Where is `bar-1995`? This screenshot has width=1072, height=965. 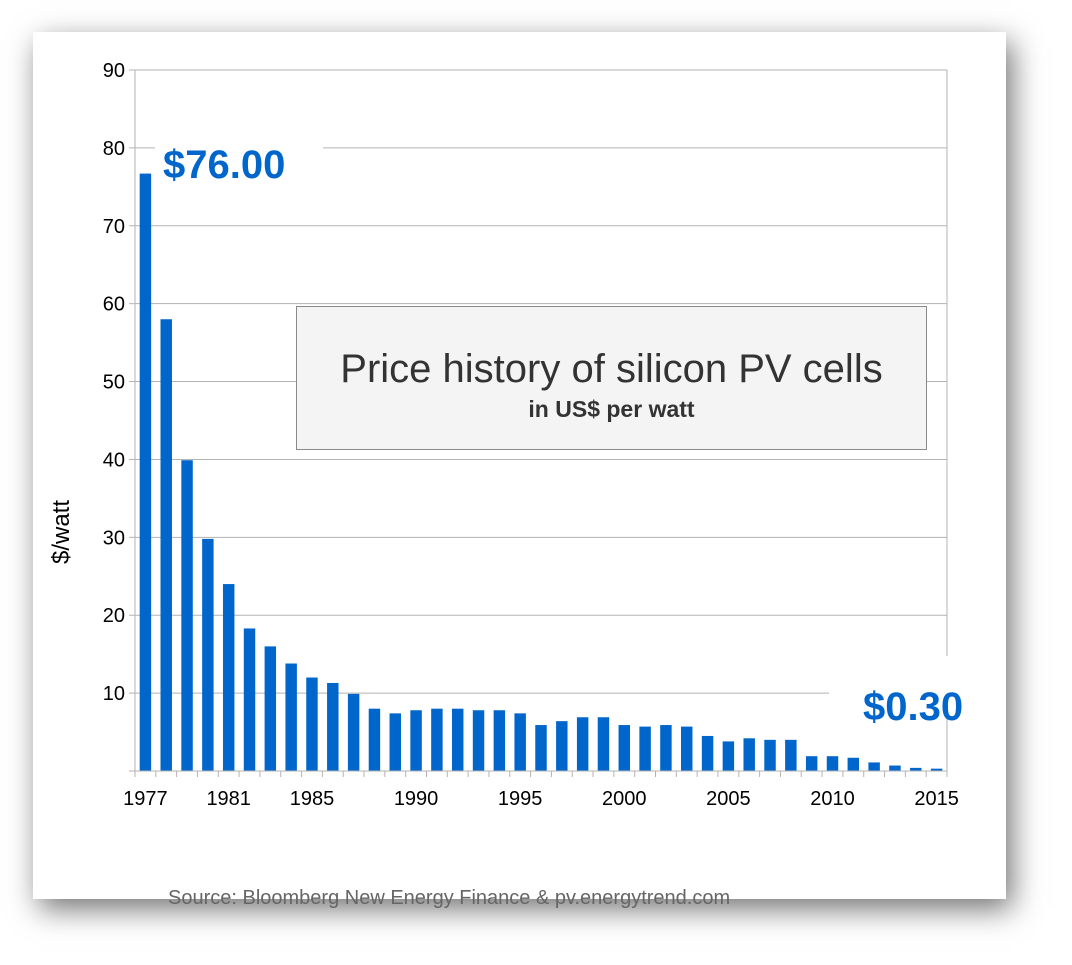
bar-1995 is located at coordinates (520, 742).